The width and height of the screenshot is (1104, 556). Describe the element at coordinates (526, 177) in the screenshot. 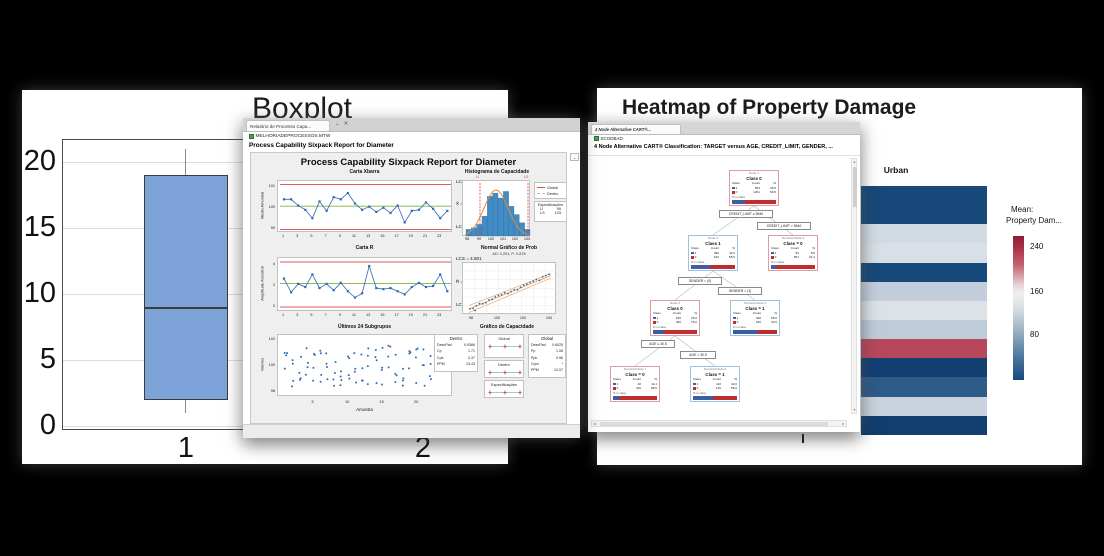

I see `ls-spec-label: LS` at that location.